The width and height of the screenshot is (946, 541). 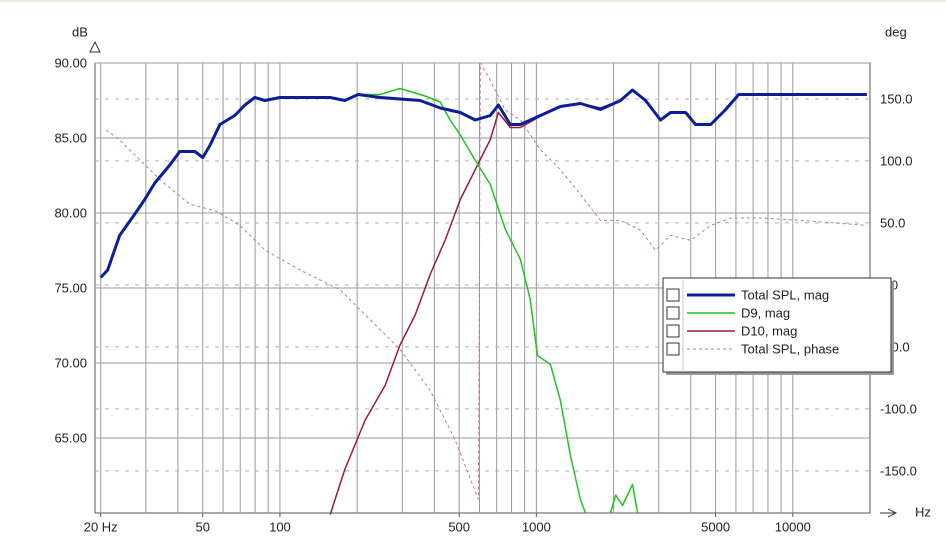 What do you see at coordinates (923, 511) in the screenshot?
I see `x-axis-label: Hz` at bounding box center [923, 511].